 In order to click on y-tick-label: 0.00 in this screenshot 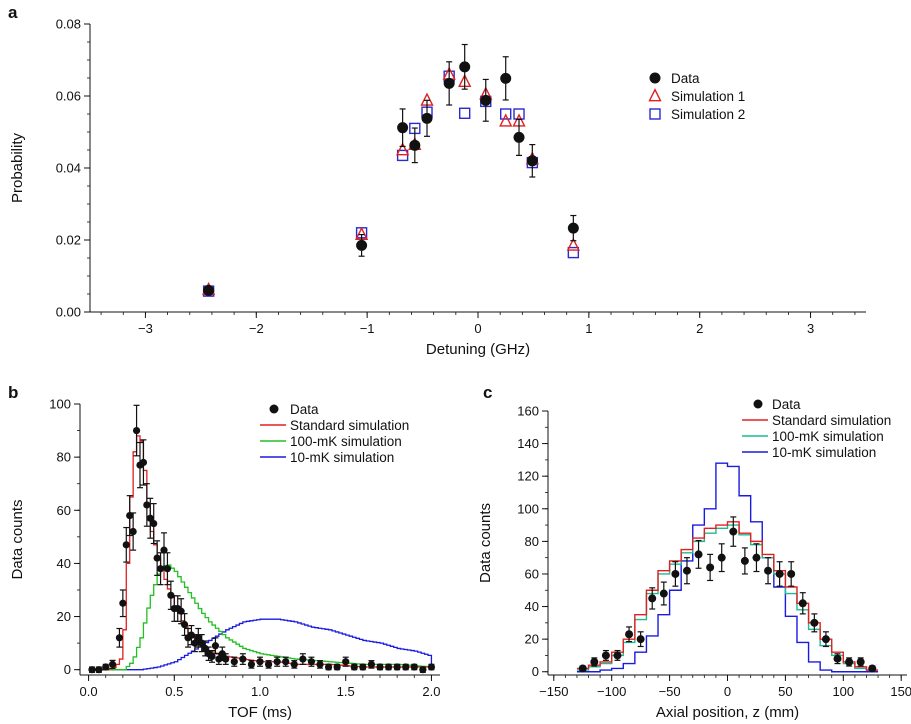, I will do `click(68, 312)`.